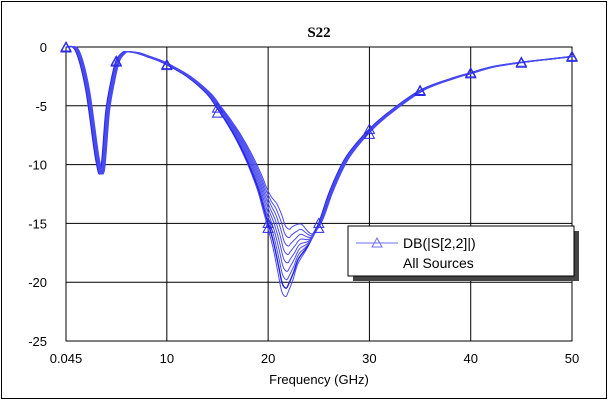 This screenshot has width=610, height=402. What do you see at coordinates (37, 223) in the screenshot?
I see `y-tick-label: -15` at bounding box center [37, 223].